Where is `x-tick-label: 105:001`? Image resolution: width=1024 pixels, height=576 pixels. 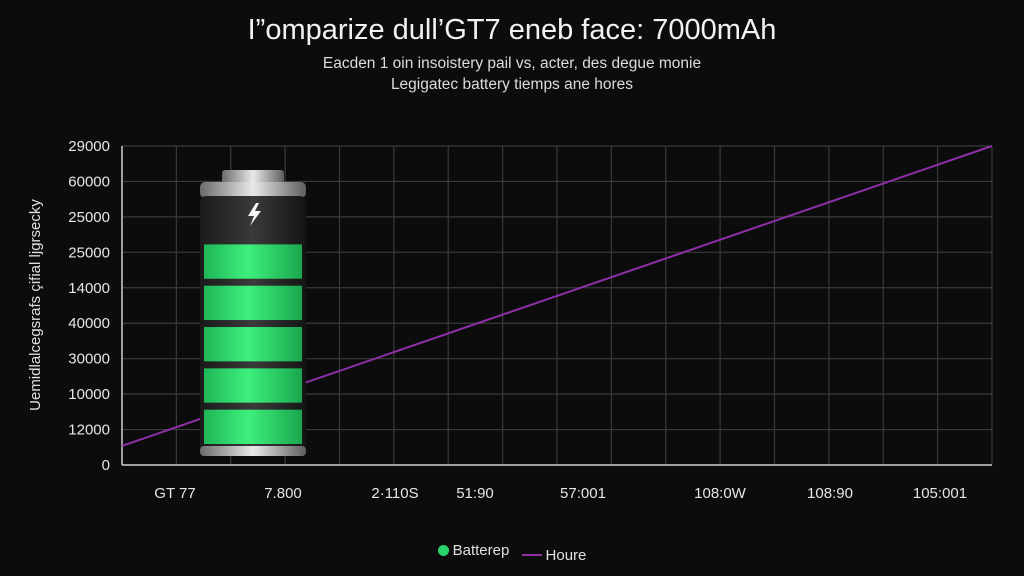
x-tick-label: 105:001 is located at coordinates (940, 493).